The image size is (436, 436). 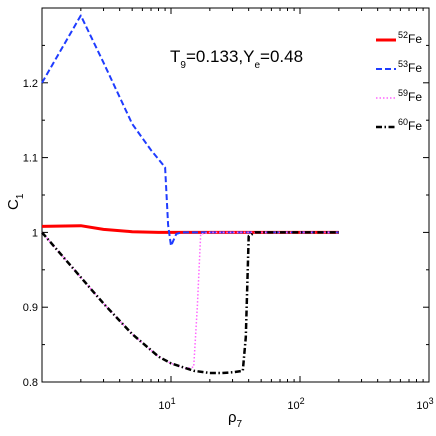 What do you see at coordinates (30, 159) in the screenshot?
I see `y-tick-label: 1.1` at bounding box center [30, 159].